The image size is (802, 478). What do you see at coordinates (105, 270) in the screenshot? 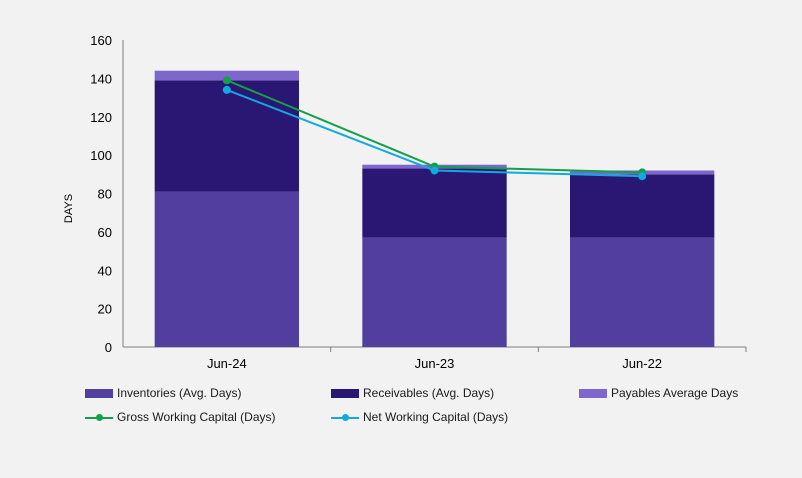
I see `y-tick-label: 40` at bounding box center [105, 270].